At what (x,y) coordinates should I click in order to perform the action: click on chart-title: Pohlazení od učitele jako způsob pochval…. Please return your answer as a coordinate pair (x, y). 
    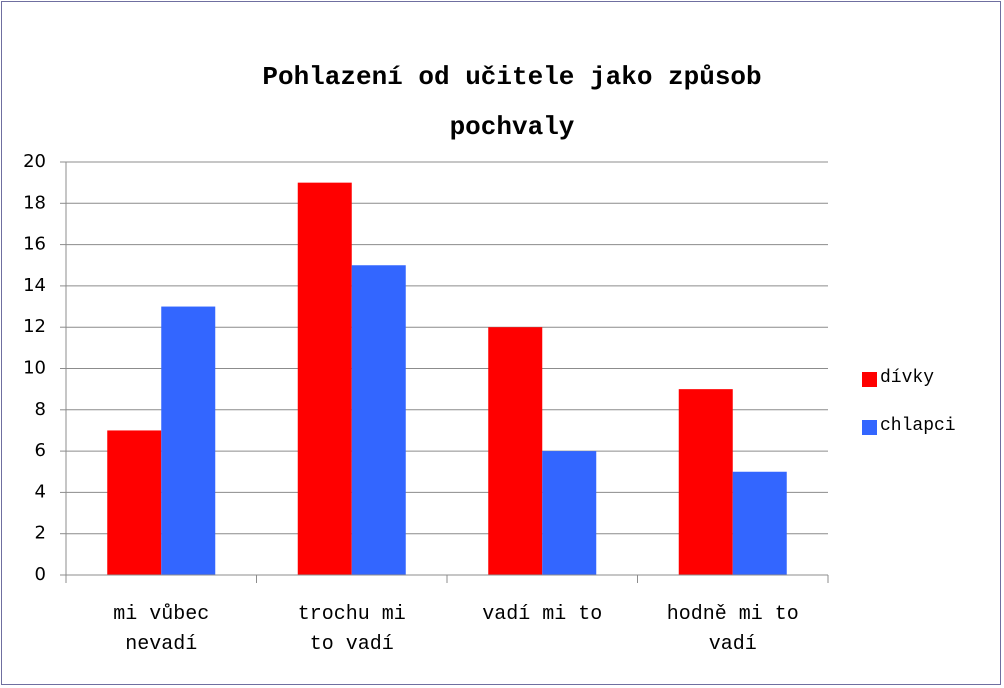
    Looking at the image, I should click on (512, 102).